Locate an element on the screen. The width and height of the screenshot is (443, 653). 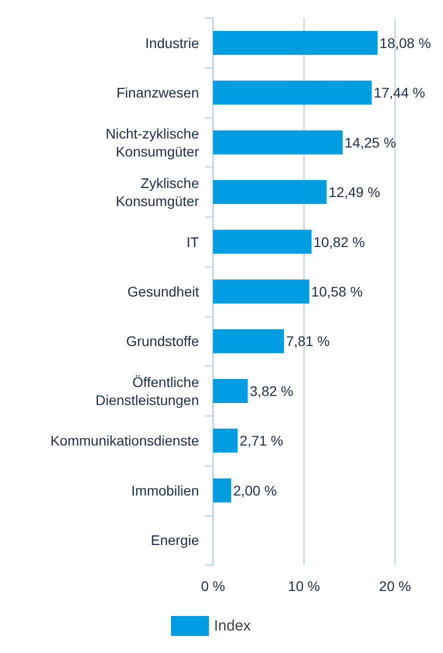
data-label: 14,25 % is located at coordinates (370, 142).